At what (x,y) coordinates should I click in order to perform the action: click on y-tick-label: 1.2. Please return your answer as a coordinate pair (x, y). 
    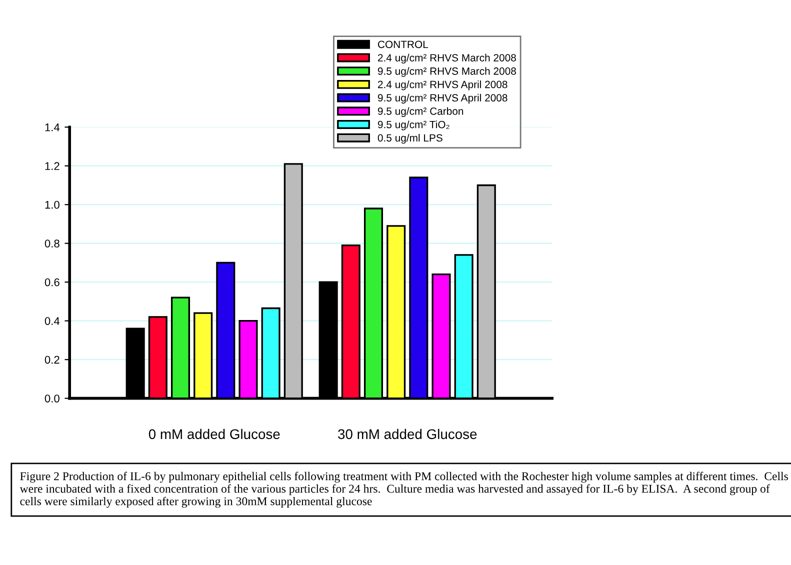
    Looking at the image, I should click on (52, 166).